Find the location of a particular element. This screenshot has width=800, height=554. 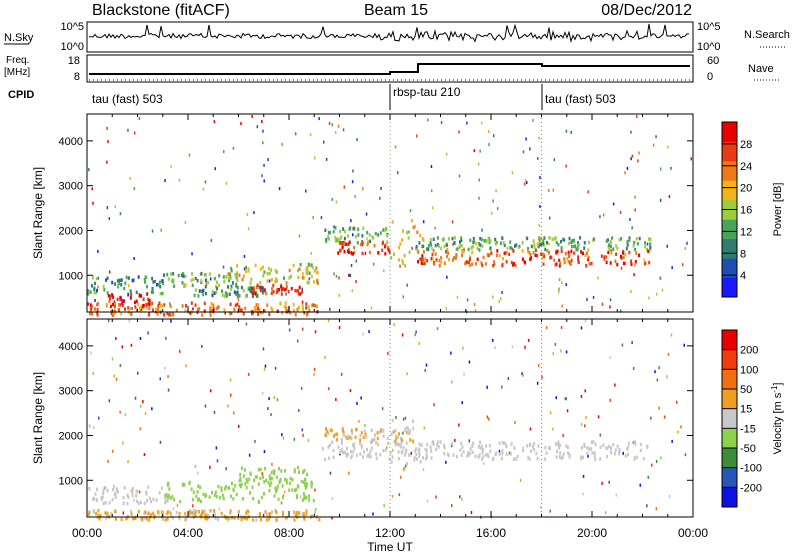

x-tick-label: 08:00 is located at coordinates (289, 533).